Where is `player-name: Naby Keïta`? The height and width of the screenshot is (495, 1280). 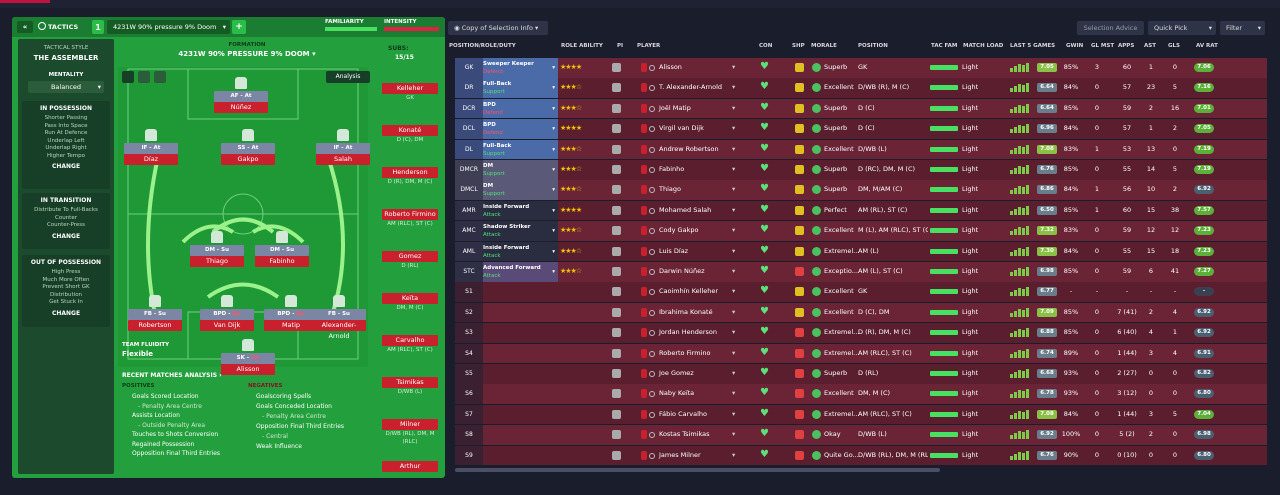 player-name: Naby Keïta is located at coordinates (677, 393).